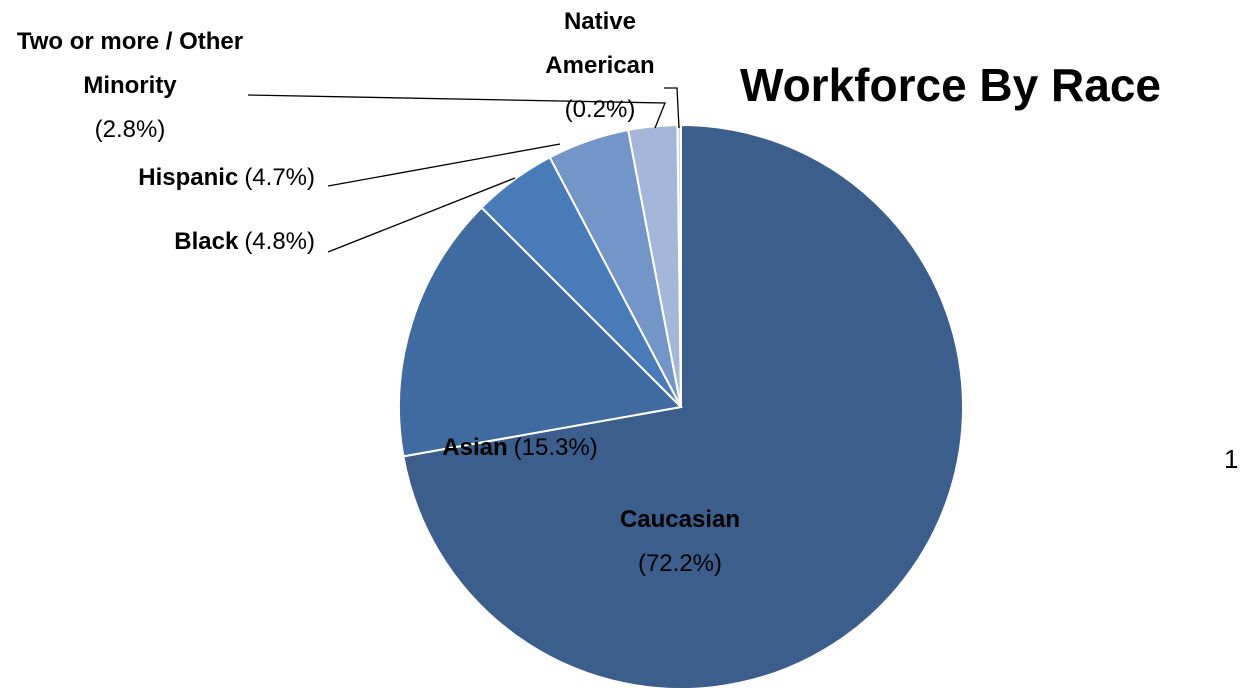 This screenshot has width=1247, height=693. What do you see at coordinates (1231, 459) in the screenshot?
I see `page-number: 1` at bounding box center [1231, 459].